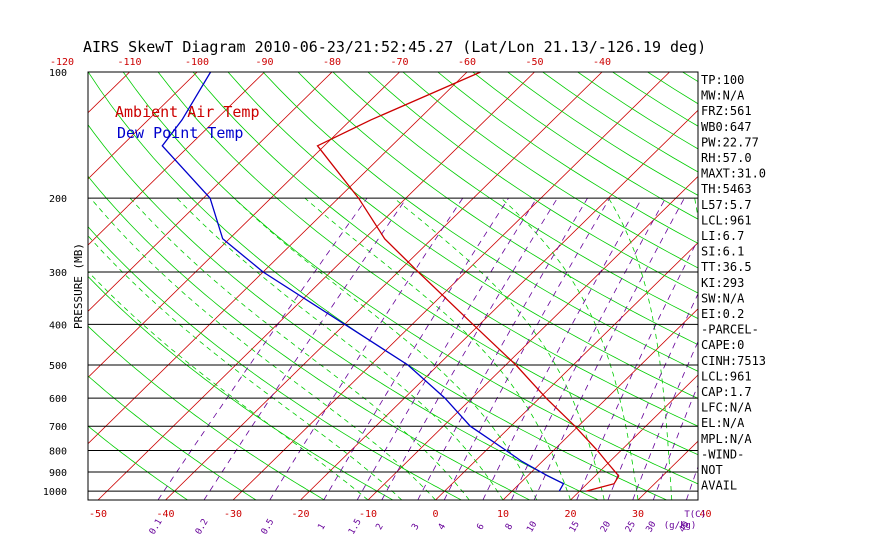 The image size is (870, 560). Describe the element at coordinates (602, 62) in the screenshot. I see `top-temp-tick-label: -40` at that location.